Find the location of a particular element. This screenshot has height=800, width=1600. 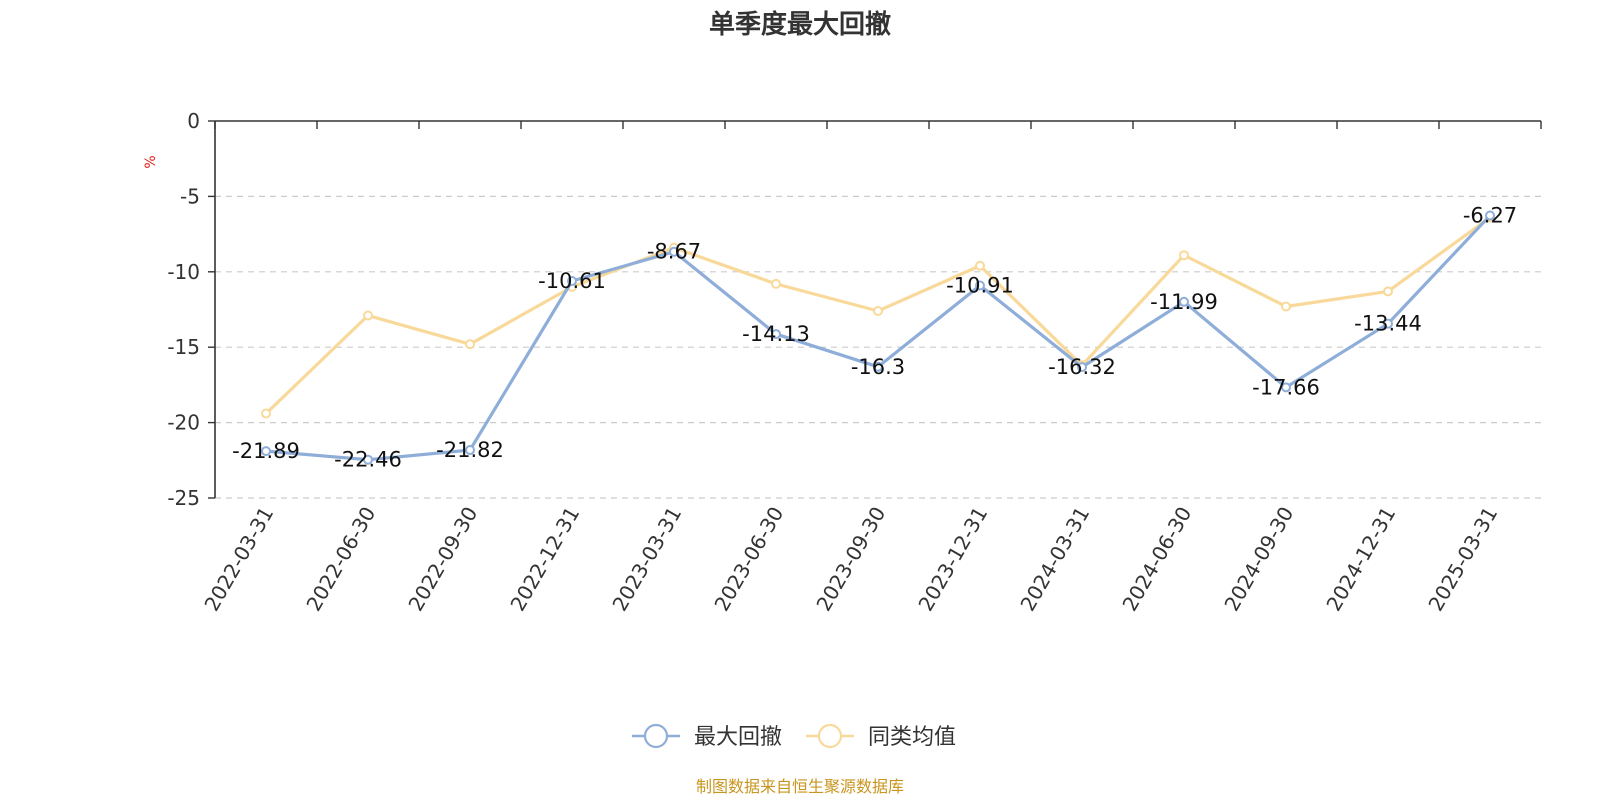

y-tick-label: -5 is located at coordinates (190, 196).